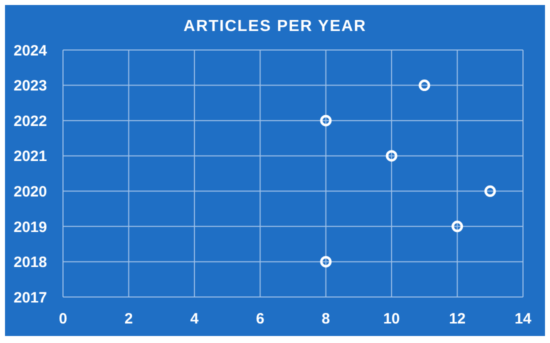  What do you see at coordinates (63, 319) in the screenshot?
I see `x-tick-label: 0` at bounding box center [63, 319].